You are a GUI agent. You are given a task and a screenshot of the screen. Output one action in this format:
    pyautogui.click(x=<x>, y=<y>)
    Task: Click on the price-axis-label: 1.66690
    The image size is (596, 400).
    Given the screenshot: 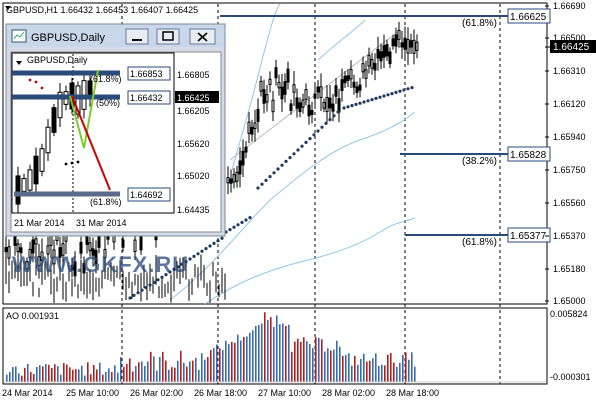 What is the action you would take?
    pyautogui.click(x=569, y=6)
    